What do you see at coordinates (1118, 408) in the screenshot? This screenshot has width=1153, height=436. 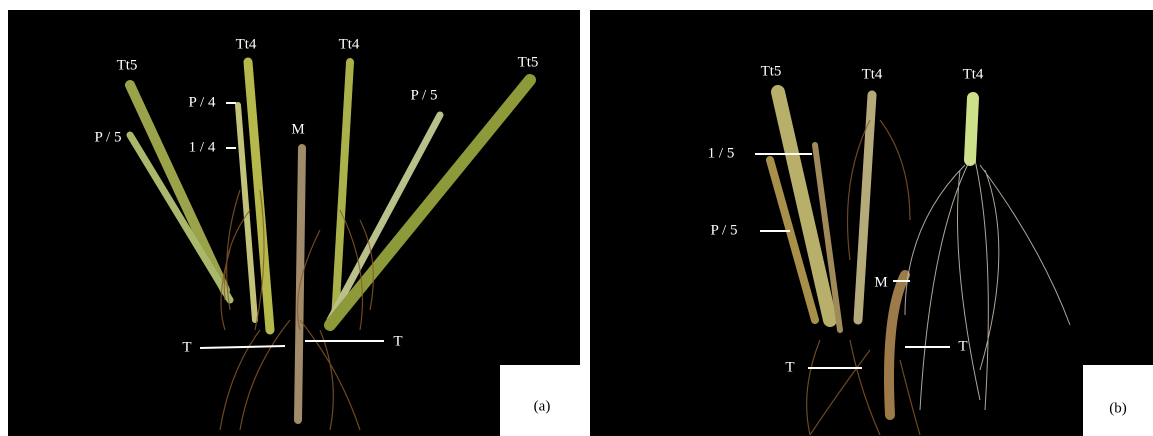 I see `caption: (b)` at bounding box center [1118, 408].